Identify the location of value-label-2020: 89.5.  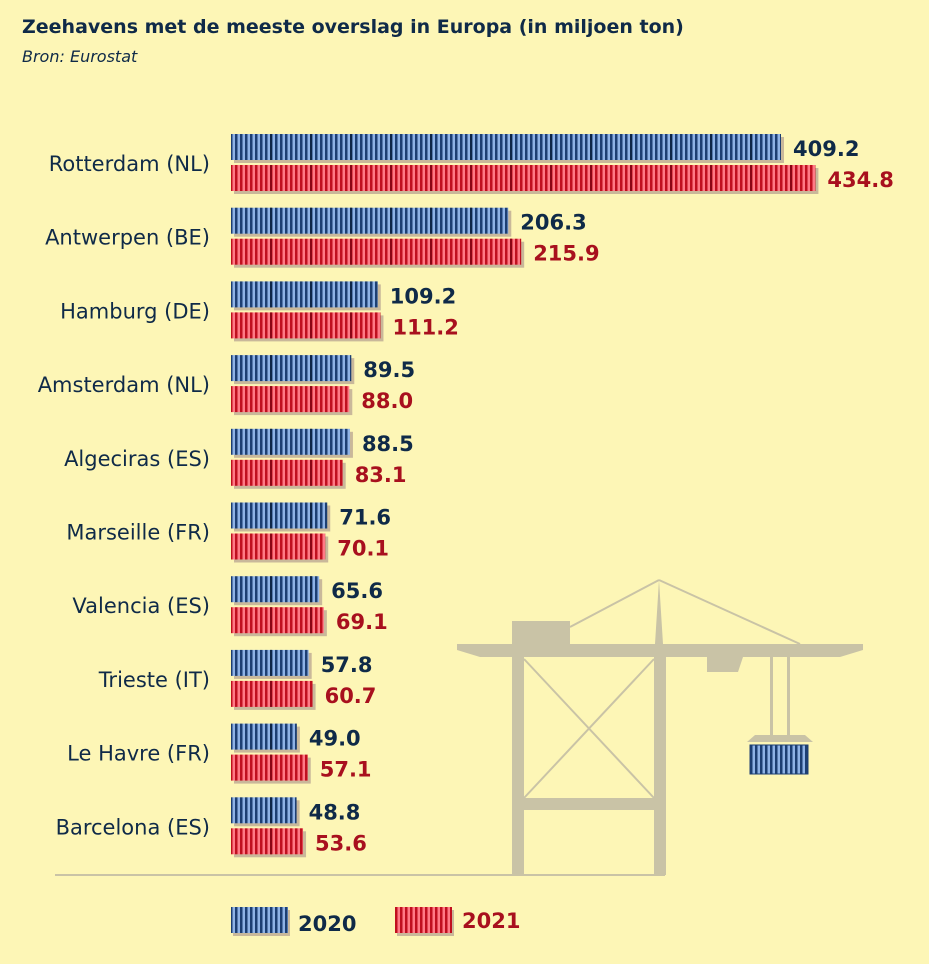
(389, 370).